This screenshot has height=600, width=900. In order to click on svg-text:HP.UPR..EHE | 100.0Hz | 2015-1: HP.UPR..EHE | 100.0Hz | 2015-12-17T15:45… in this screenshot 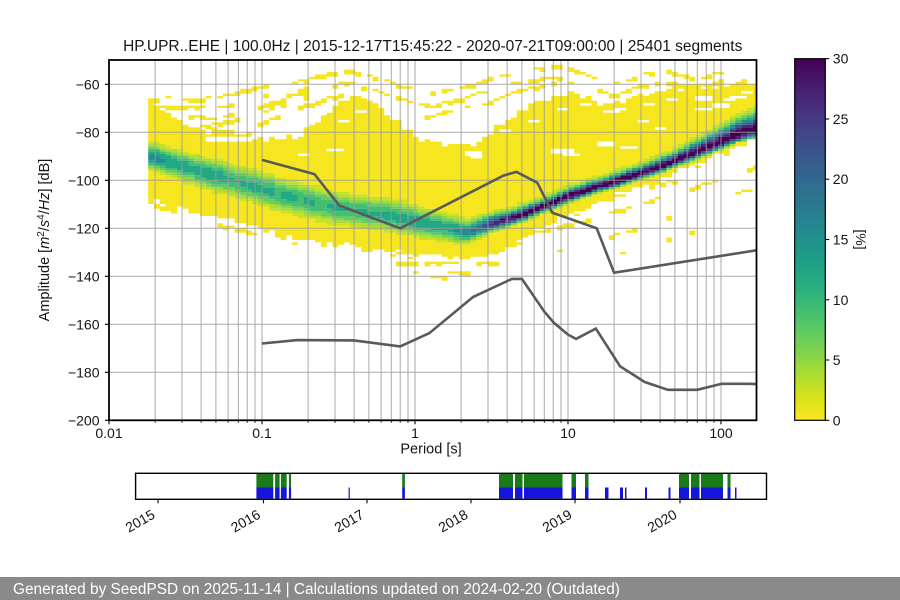, I will do `click(433, 46)`.